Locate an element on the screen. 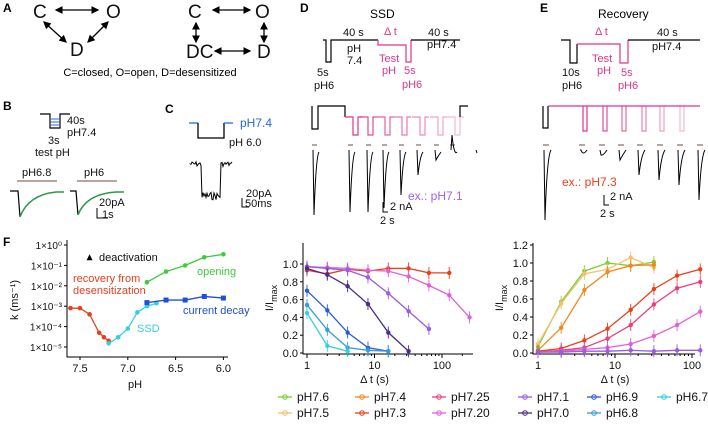  panel-label: B is located at coordinates (7, 106).